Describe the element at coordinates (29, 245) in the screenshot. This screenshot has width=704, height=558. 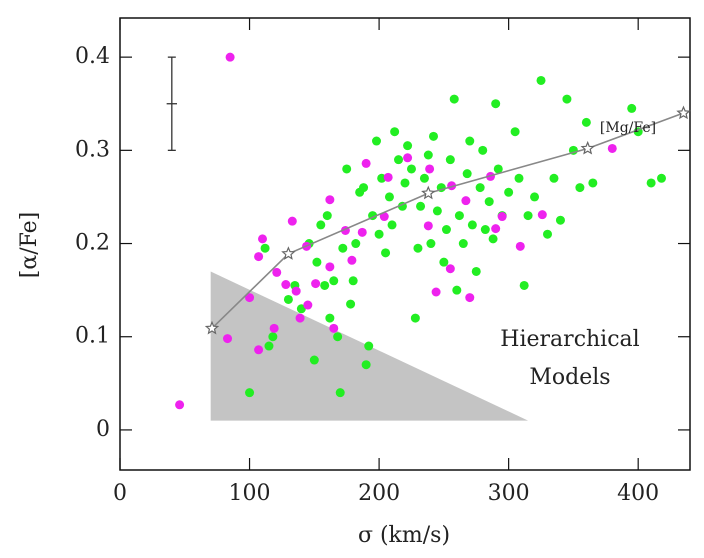
I see `y-axis-label: [α/Fe]` at that location.